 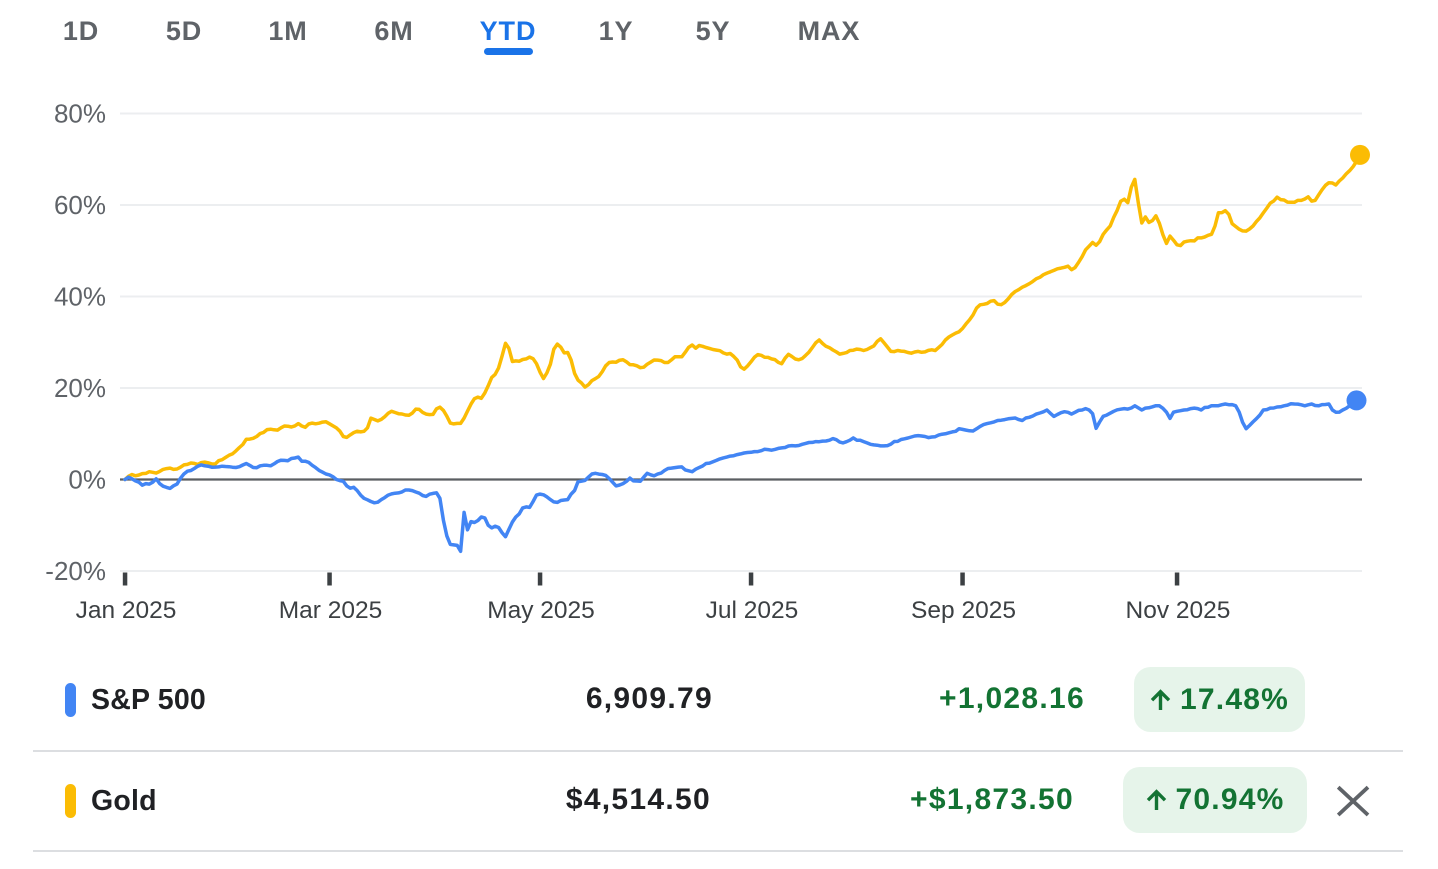 What do you see at coordinates (1178, 610) in the screenshot?
I see `svg-text: Nov 2025` at bounding box center [1178, 610].